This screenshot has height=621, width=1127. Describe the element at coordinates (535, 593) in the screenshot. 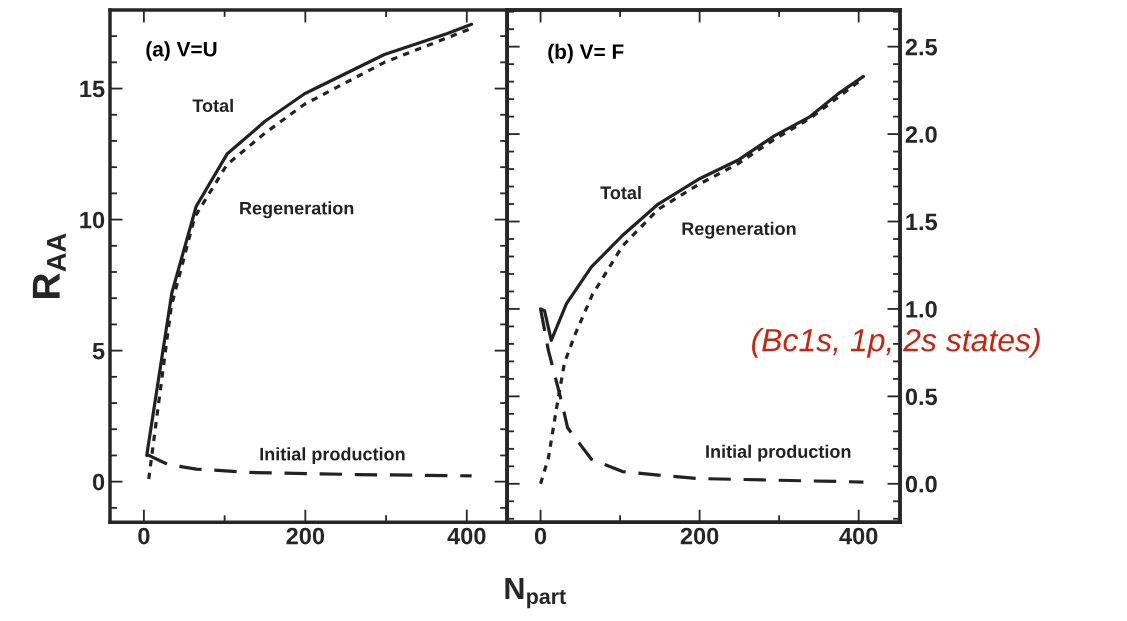

I see `x-axis-title: N$_{part}$` at that location.